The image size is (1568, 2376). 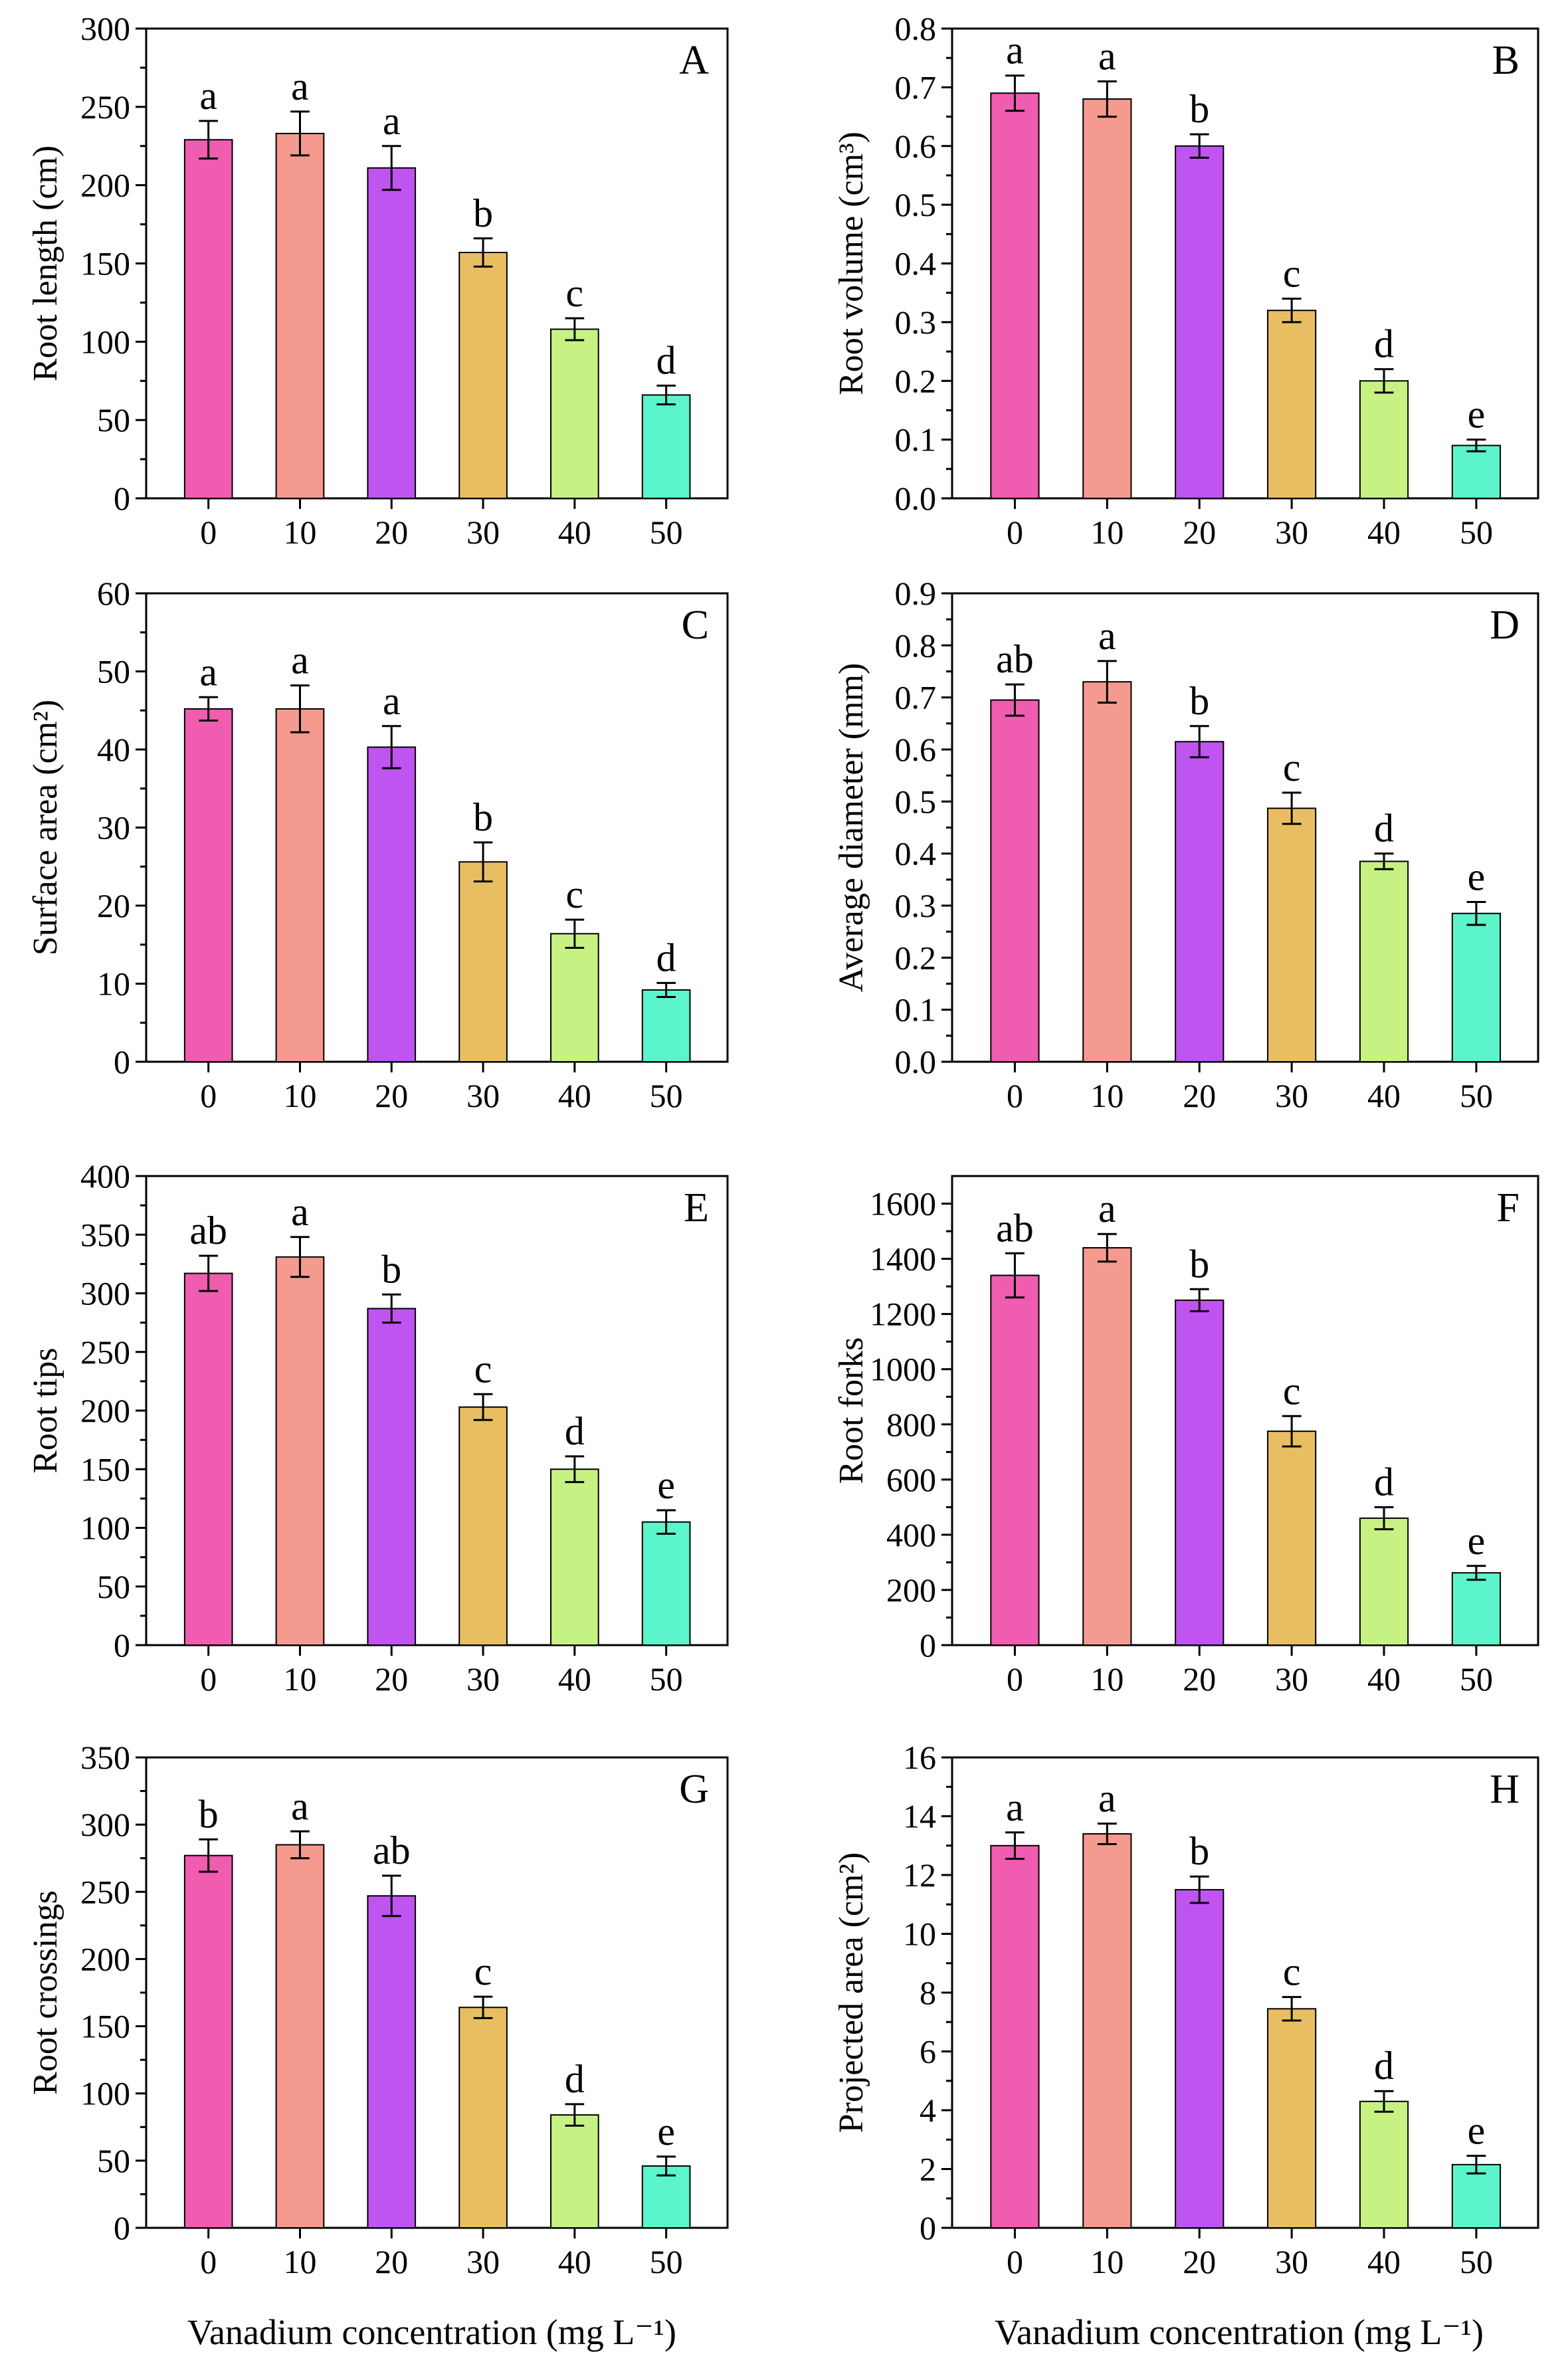 I want to click on panel-c-y-tick-label: 30, so click(x=113, y=827).